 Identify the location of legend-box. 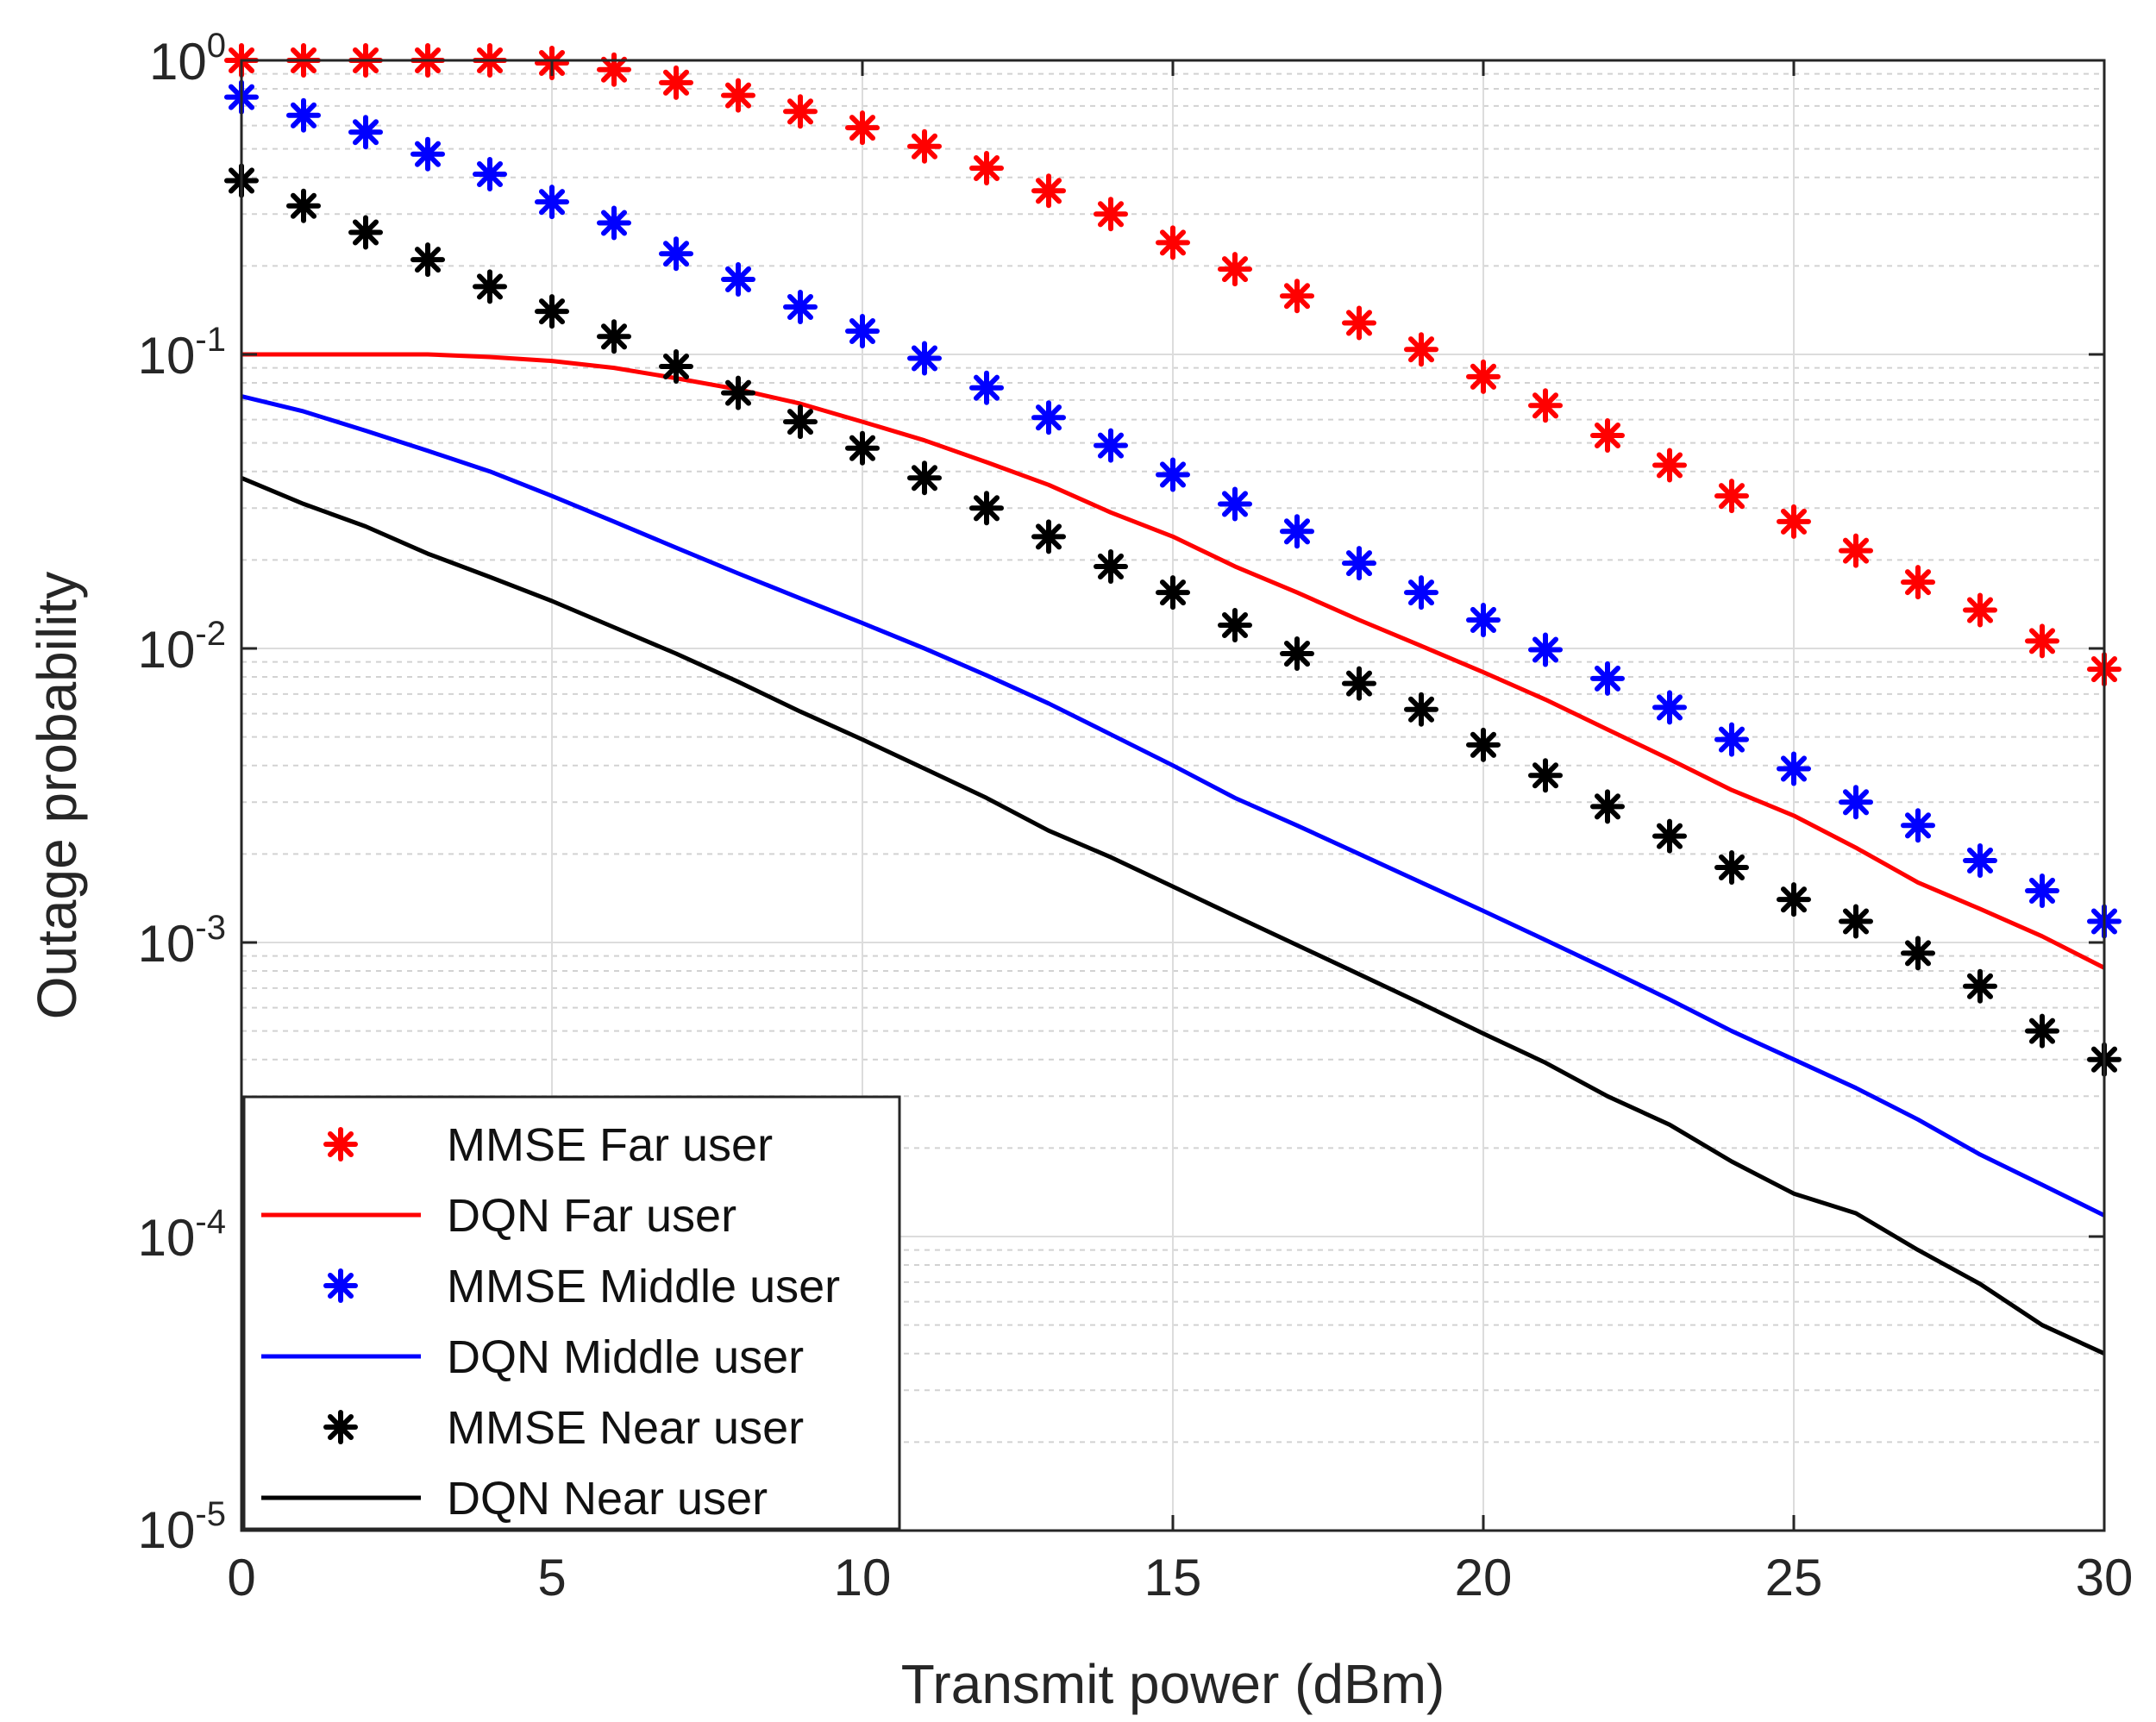
(571, 1313).